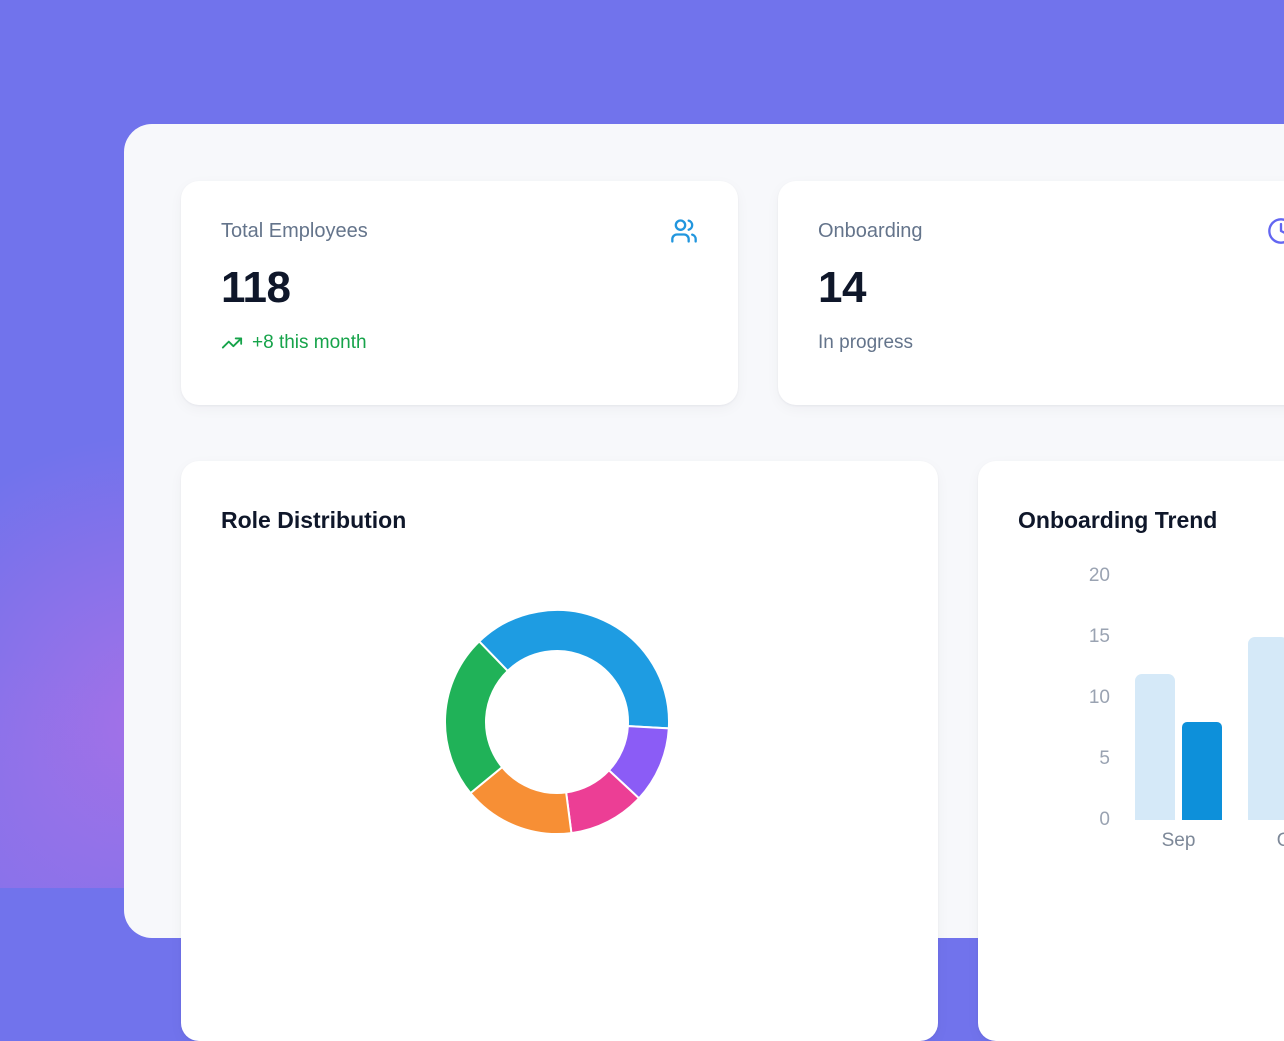  What do you see at coordinates (1104, 819) in the screenshot?
I see `y-axis-tick-0: 0` at bounding box center [1104, 819].